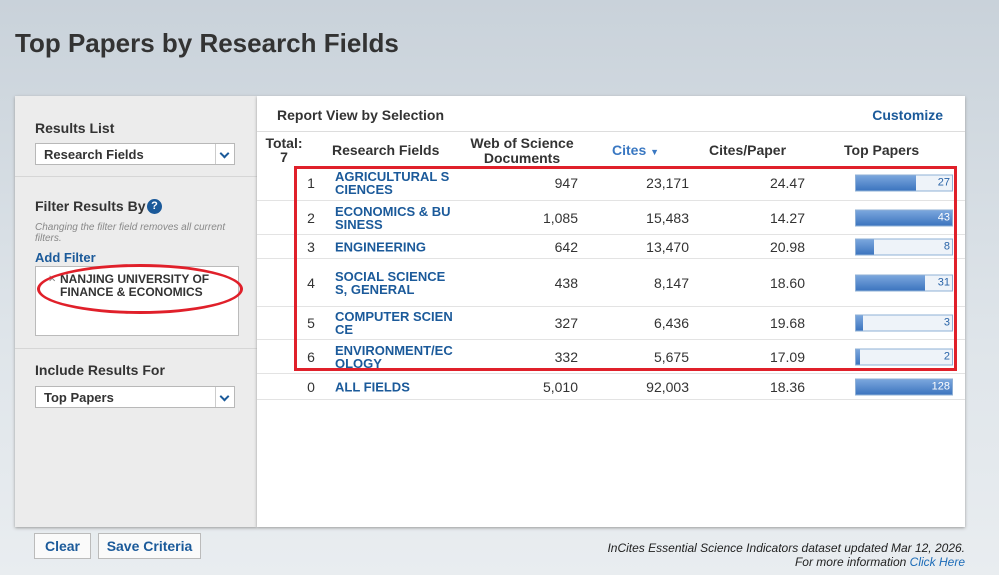 The image size is (999, 575). I want to click on column-header: Top Papers, so click(882, 150).